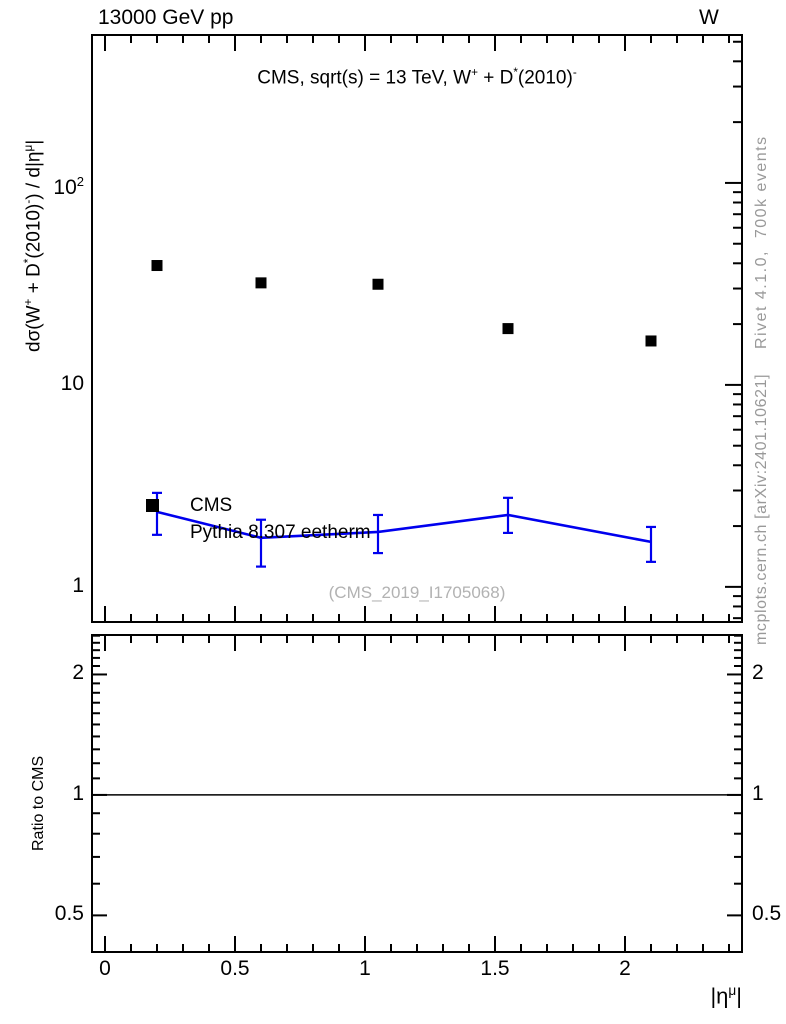  I want to click on plot-title-text: CMS, sqrt(s) = 13 TeV, W, so click(364, 78).